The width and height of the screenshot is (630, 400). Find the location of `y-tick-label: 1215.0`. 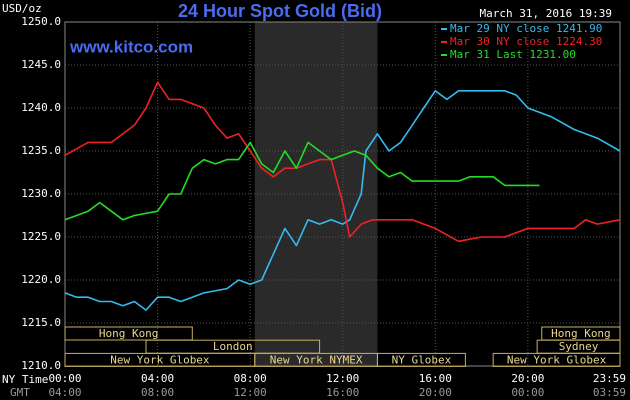

y-tick-label: 1215.0 is located at coordinates (41, 322).